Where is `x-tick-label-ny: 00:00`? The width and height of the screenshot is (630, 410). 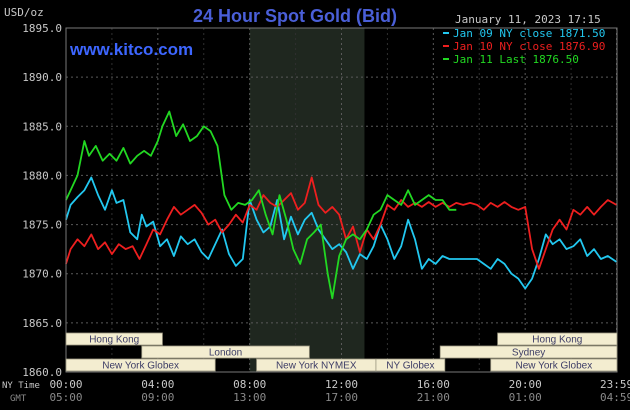
x-tick-label-ny: 00:00 is located at coordinates (65, 384).